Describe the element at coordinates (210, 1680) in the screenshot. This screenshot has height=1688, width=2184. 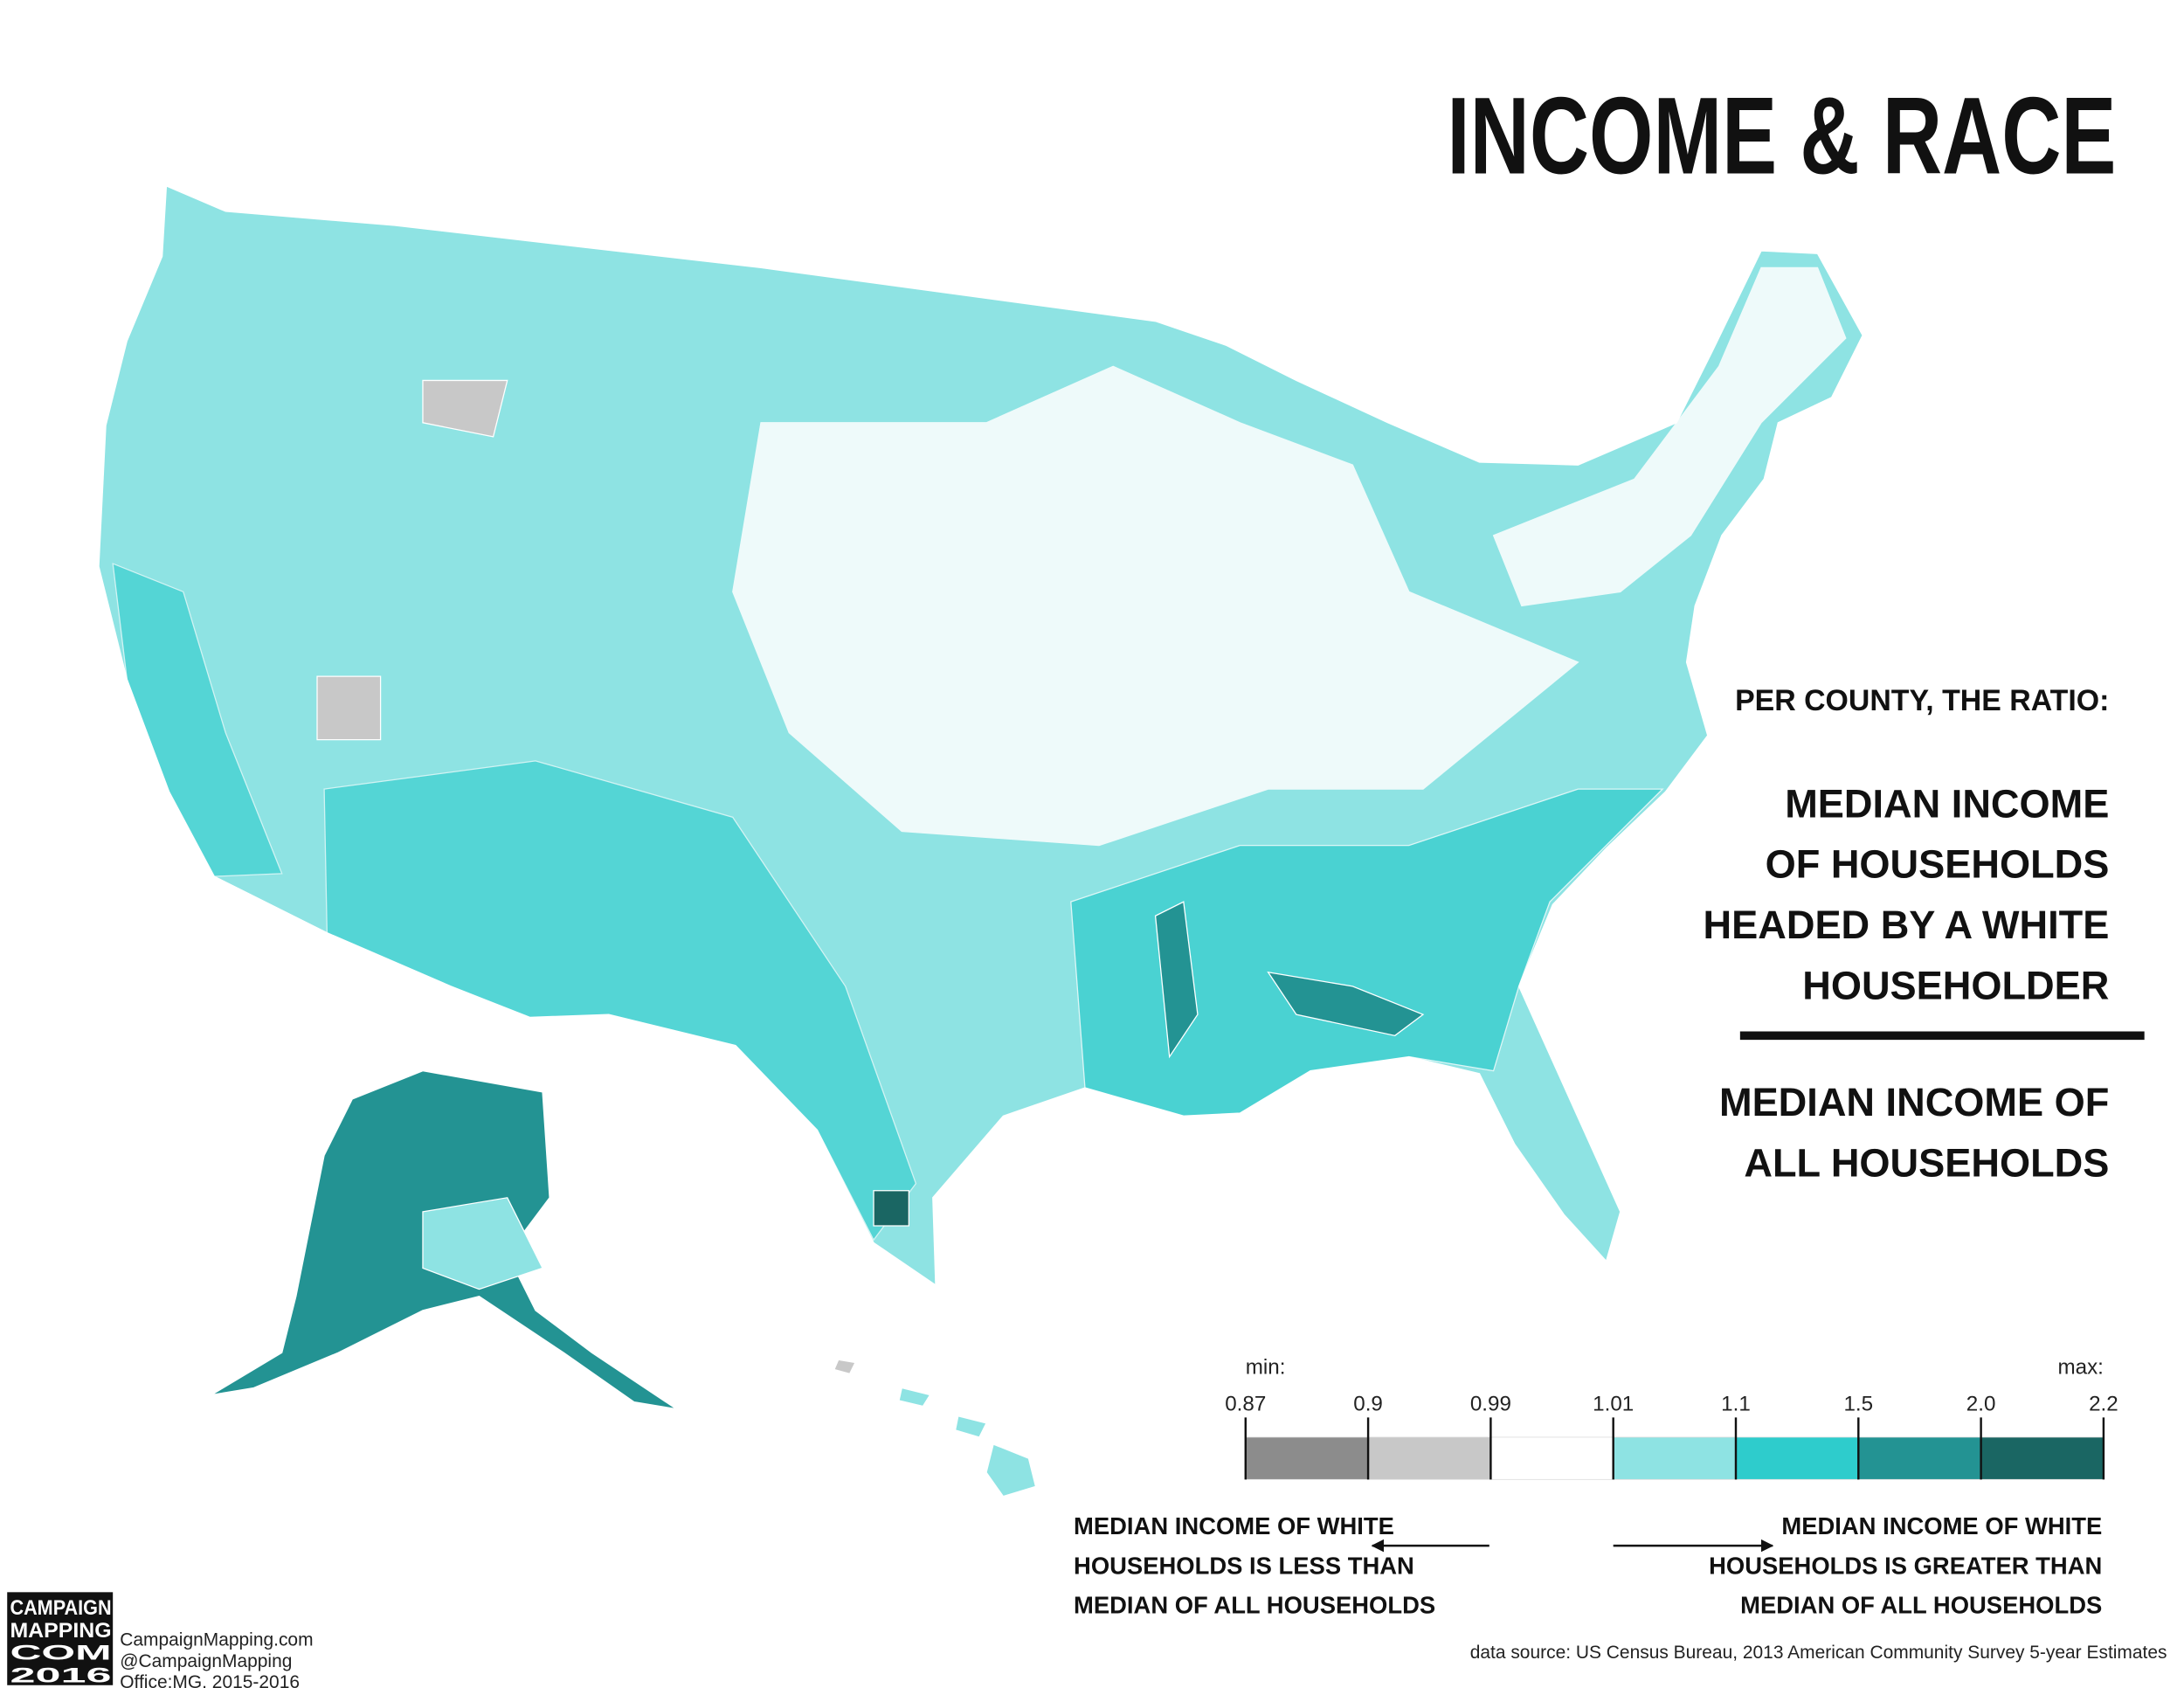
I see `credit-line: Office:MG, 2015-2016` at that location.